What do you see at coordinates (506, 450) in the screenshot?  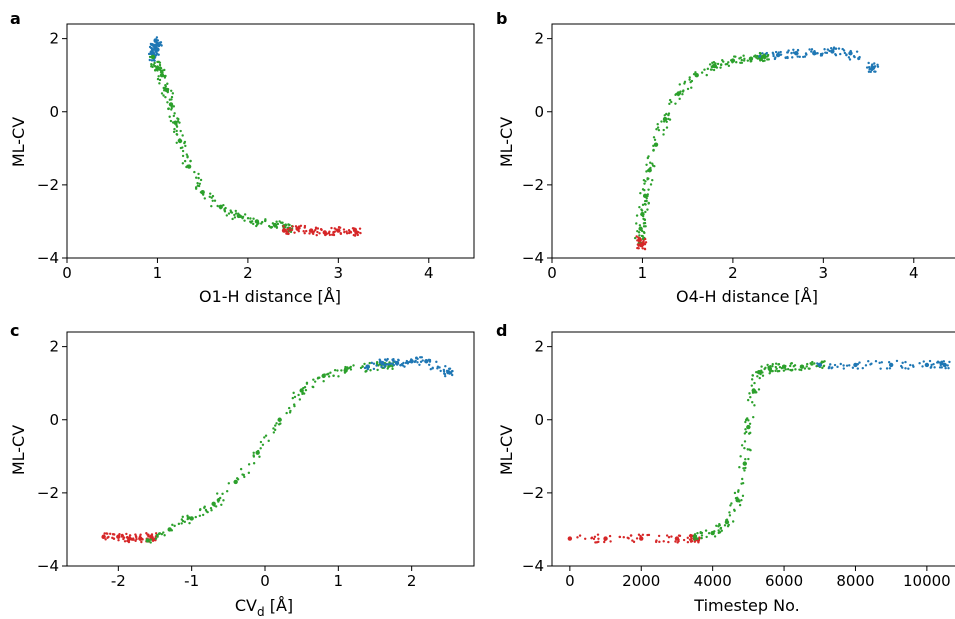 I see `y-axis-label-d: ML-CV` at bounding box center [506, 450].